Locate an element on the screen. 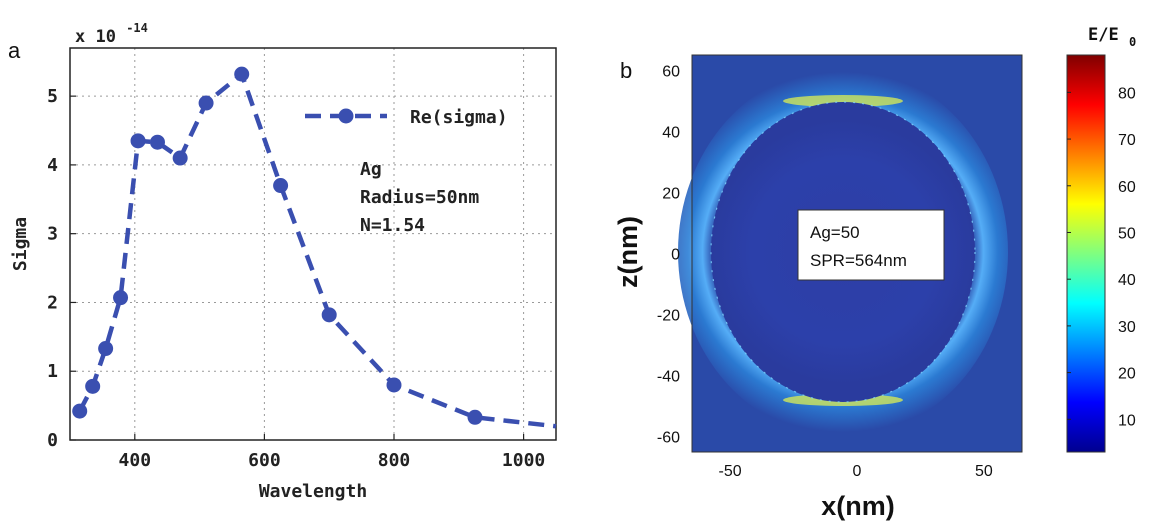  heatmap-x-tick: 0 is located at coordinates (857, 471).